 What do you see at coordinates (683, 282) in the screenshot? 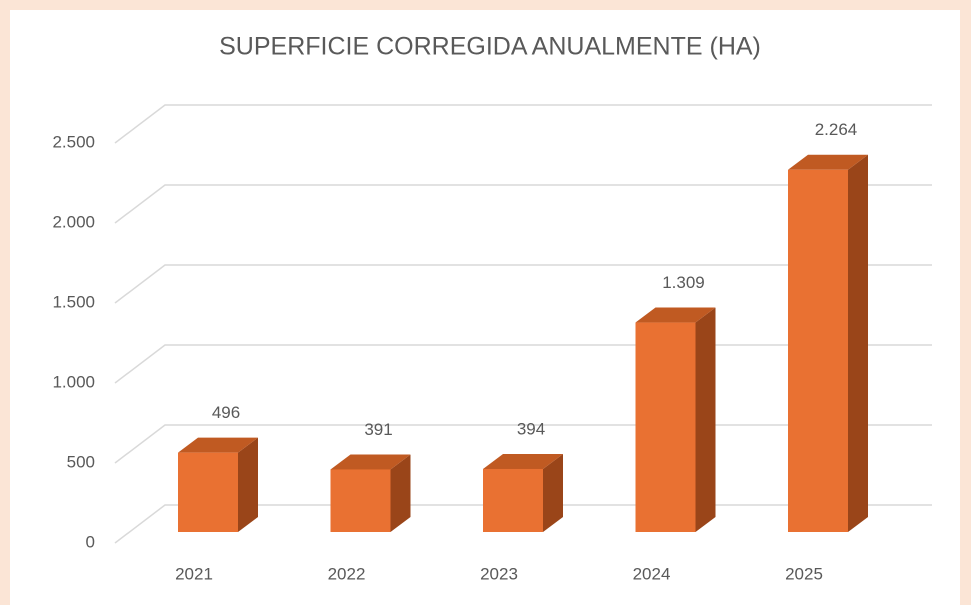
I see `value-label: 1.309` at bounding box center [683, 282].